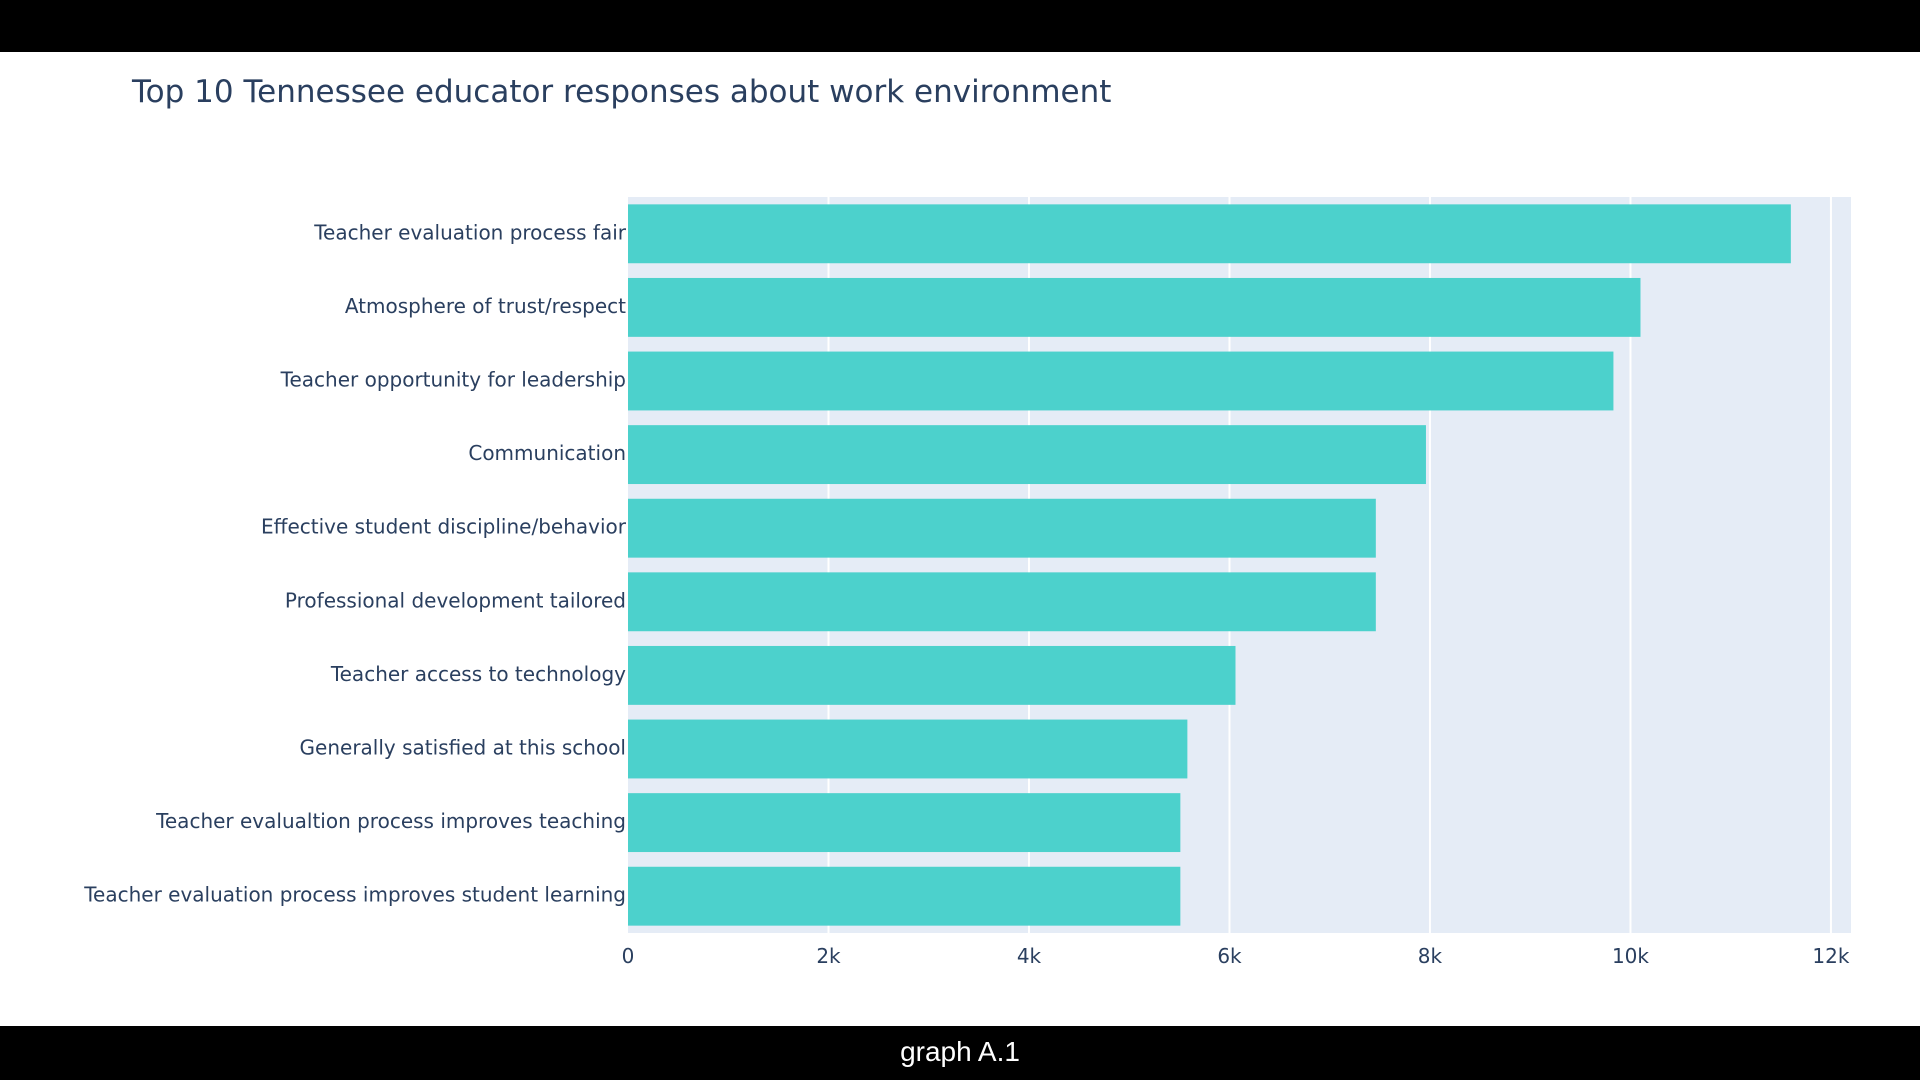 This screenshot has height=1080, width=1920. I want to click on y-tick-label: Teacher opportunity for leadership, so click(453, 380).